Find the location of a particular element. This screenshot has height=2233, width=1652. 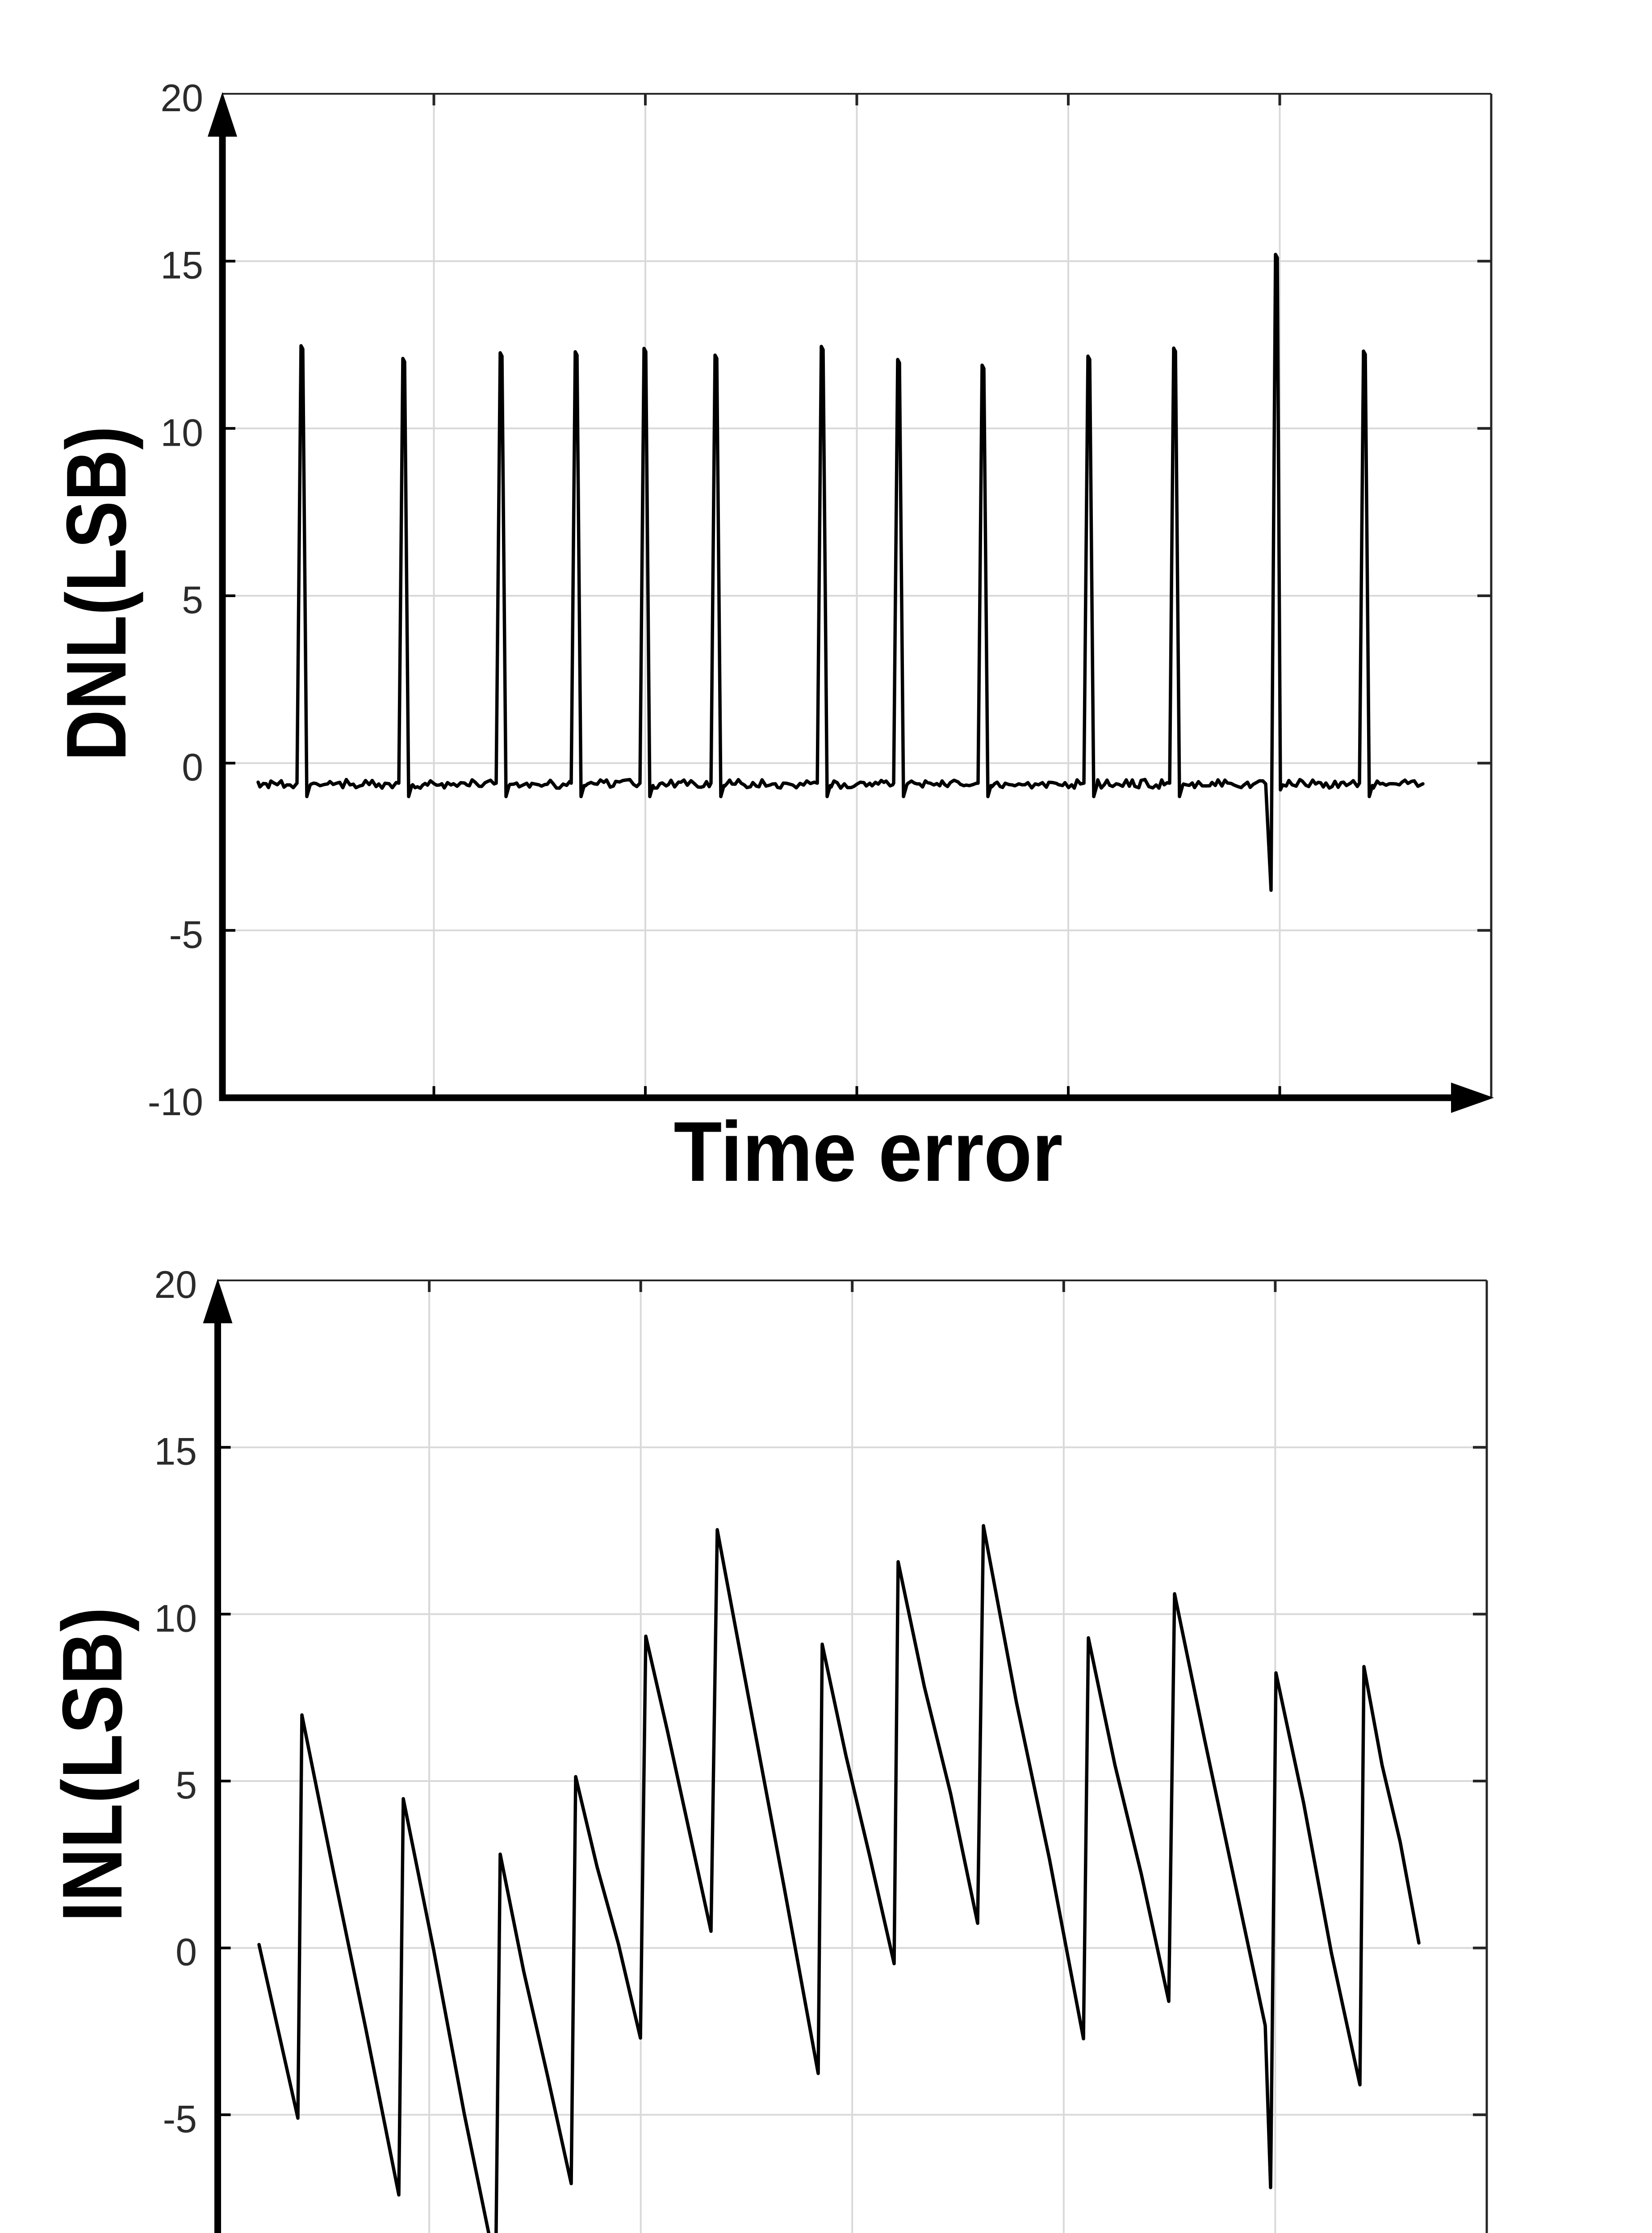

svg-text: -10 is located at coordinates (175, 1102).